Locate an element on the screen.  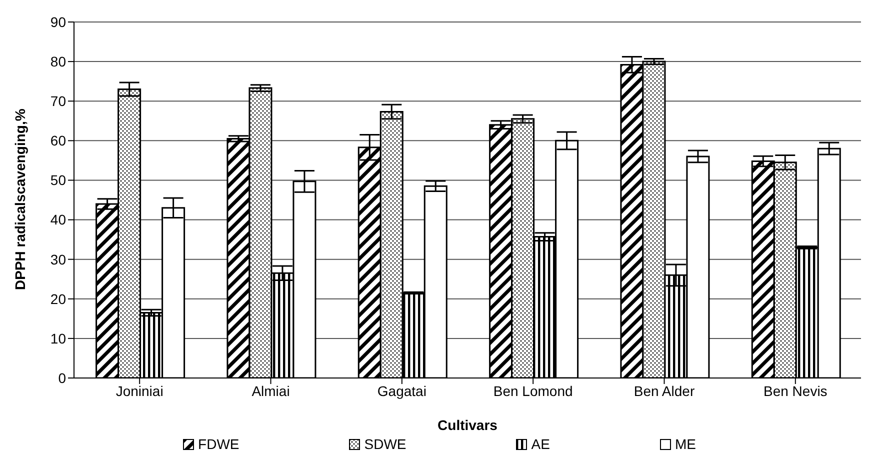
y-tick-label: 40 is located at coordinates (58, 220).